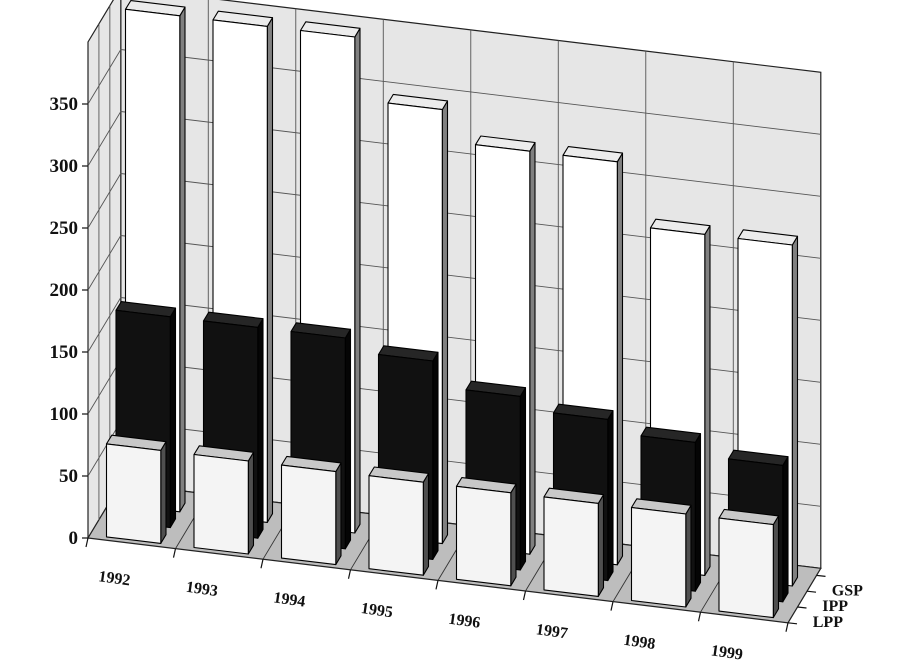 This screenshot has width=900, height=662. What do you see at coordinates (64, 414) in the screenshot?
I see `y-tick-label: 100` at bounding box center [64, 414].